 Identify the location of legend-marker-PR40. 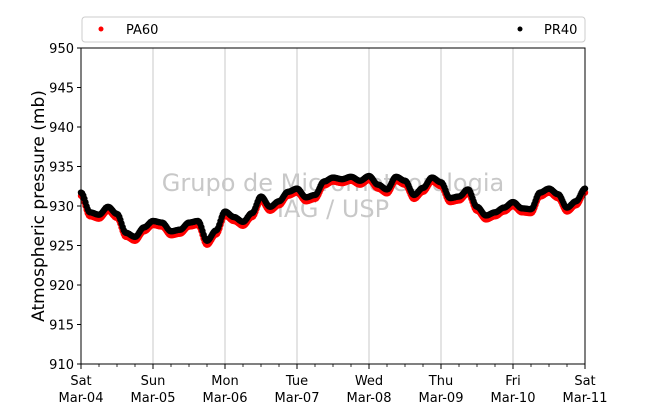
(520, 29).